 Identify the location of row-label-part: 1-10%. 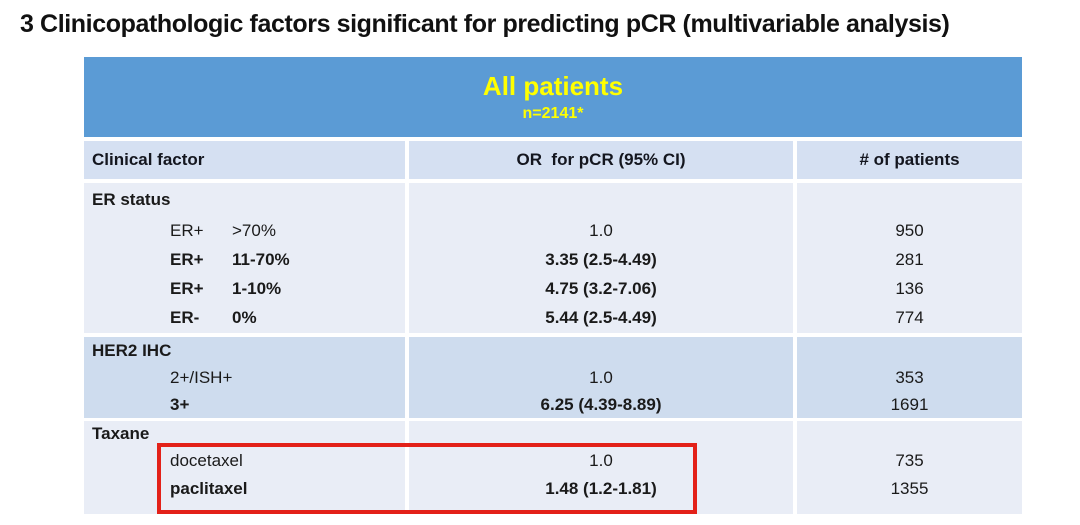
(257, 288).